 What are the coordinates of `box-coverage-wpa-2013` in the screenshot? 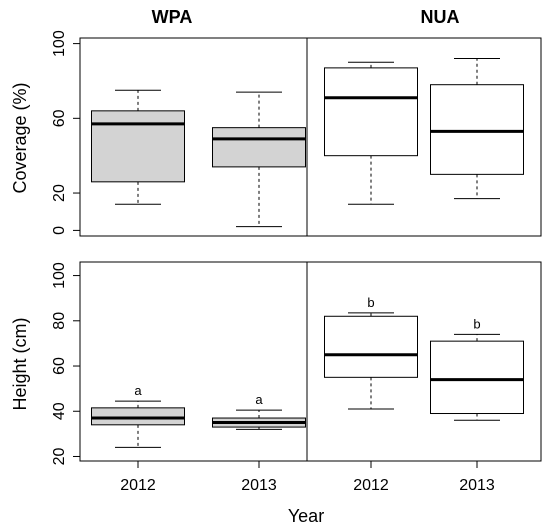 It's located at (259, 147).